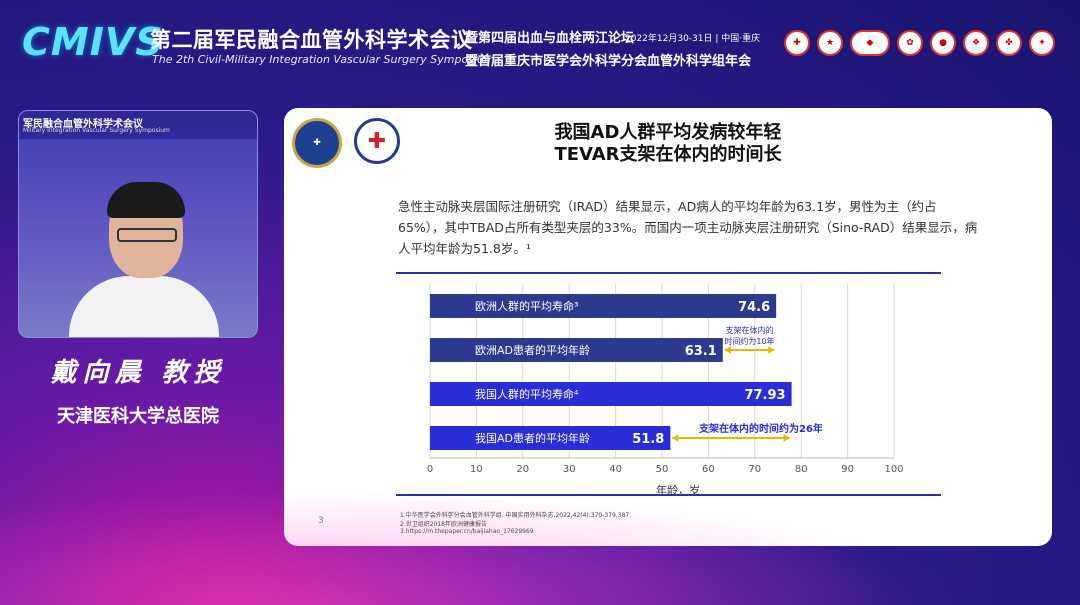  What do you see at coordinates (321, 521) in the screenshot?
I see `slide-page-number: 3` at bounding box center [321, 521].